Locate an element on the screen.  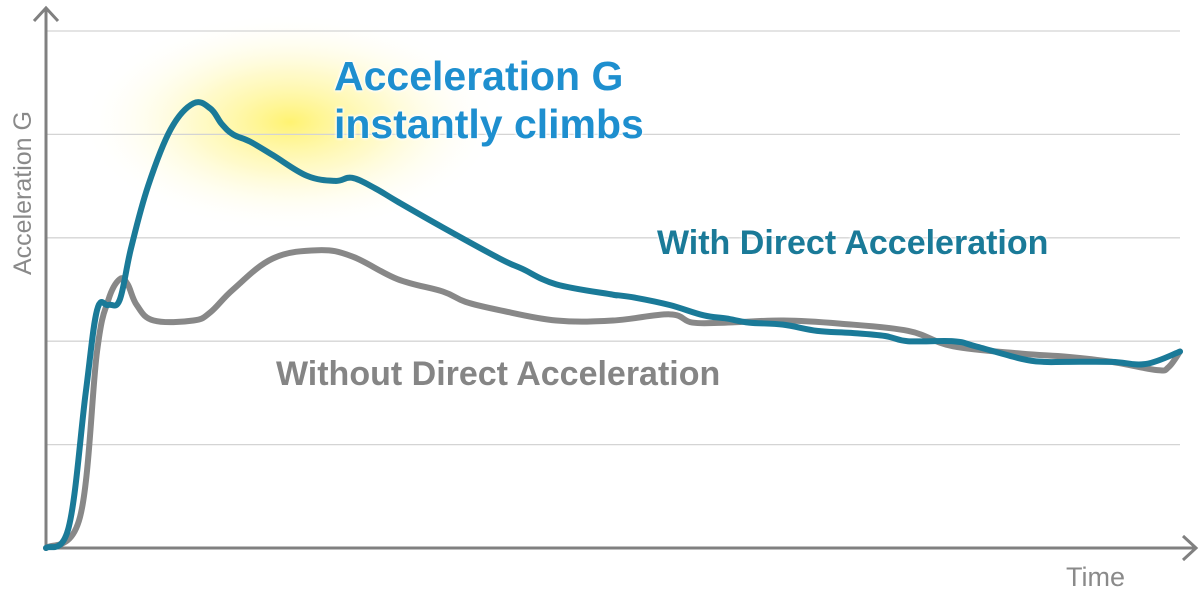
highlight-glow is located at coordinates (290, 122).